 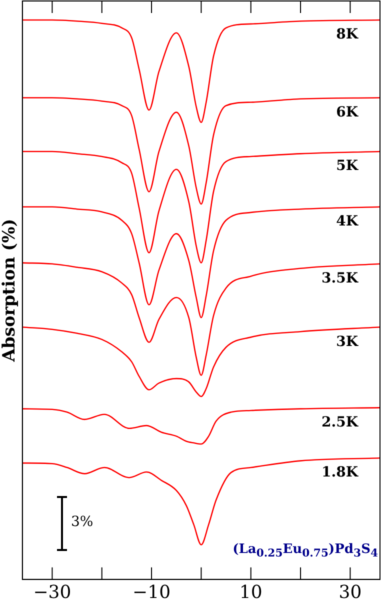 What do you see at coordinates (151, 592) in the screenshot?
I see `x-tick-label: −10` at bounding box center [151, 592].